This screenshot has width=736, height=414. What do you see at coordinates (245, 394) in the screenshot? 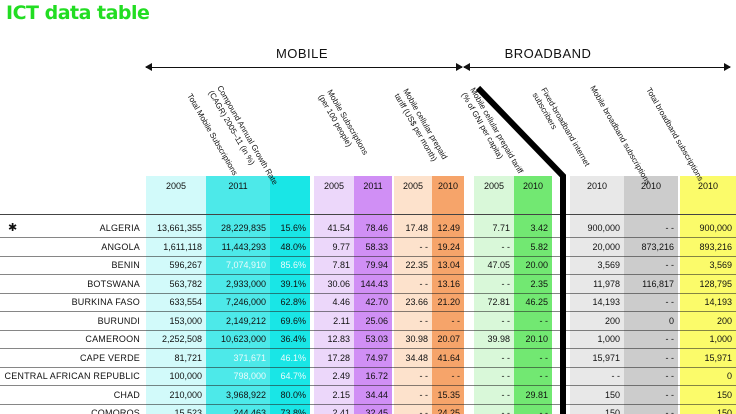
I see `table-cell: 3,968,922` at bounding box center [245, 394].